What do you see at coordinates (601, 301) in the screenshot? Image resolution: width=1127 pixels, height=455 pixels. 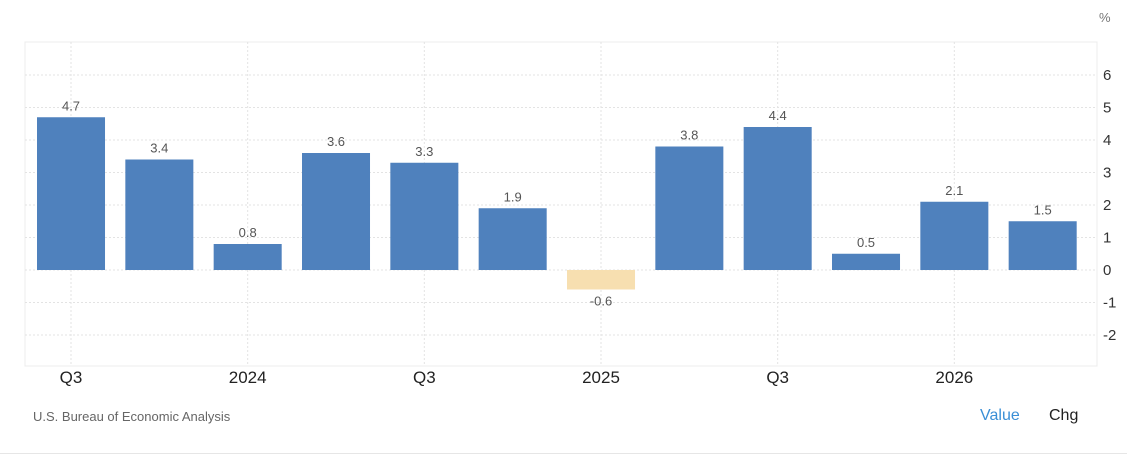 I see `data-label: -0.6` at bounding box center [601, 301].